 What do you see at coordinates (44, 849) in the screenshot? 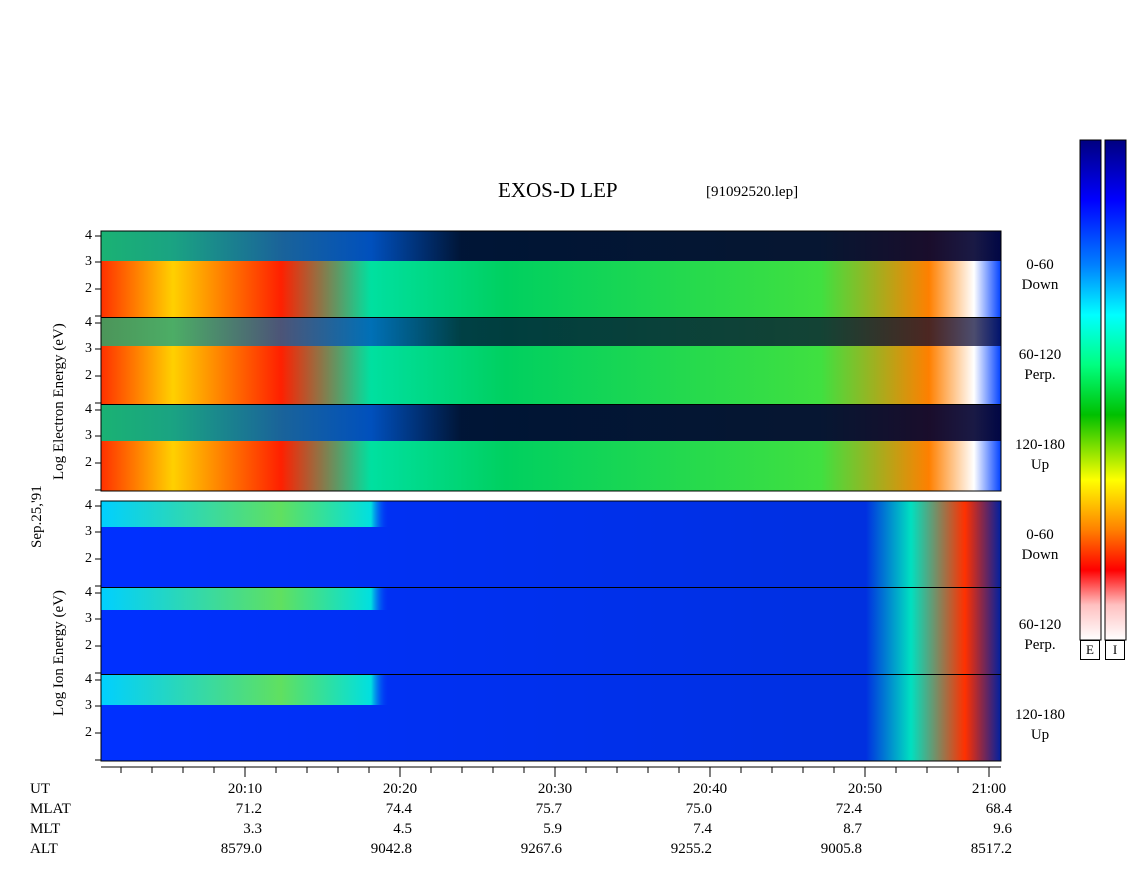
I see `row-label-alt: ALT` at bounding box center [44, 849].